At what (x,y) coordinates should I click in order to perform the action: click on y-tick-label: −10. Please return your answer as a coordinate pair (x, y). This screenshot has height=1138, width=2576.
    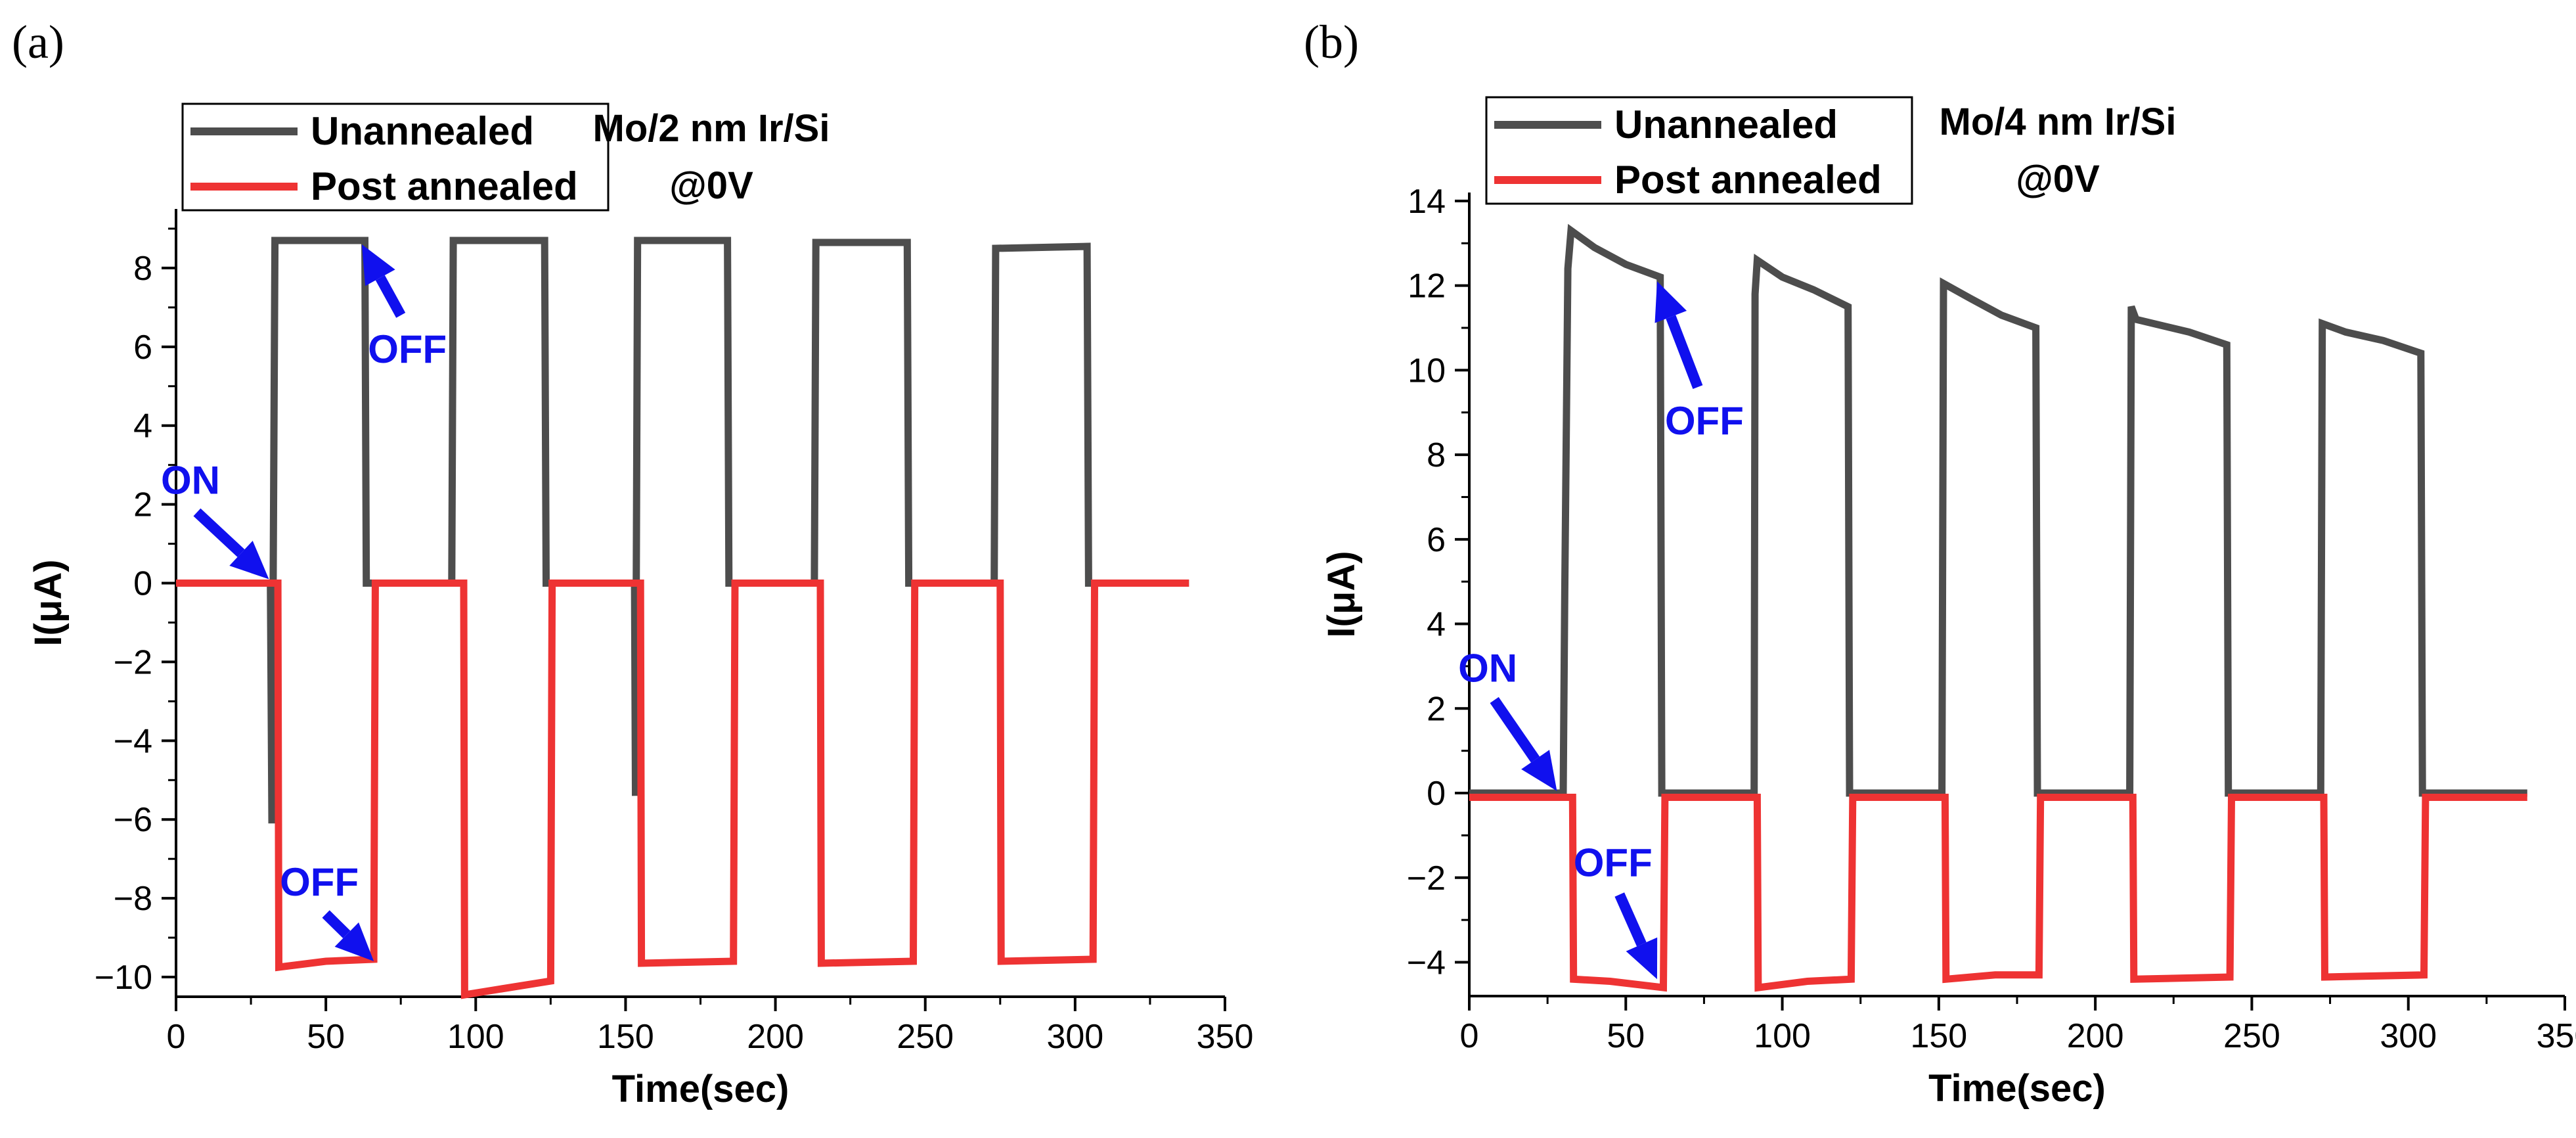
    Looking at the image, I should click on (123, 978).